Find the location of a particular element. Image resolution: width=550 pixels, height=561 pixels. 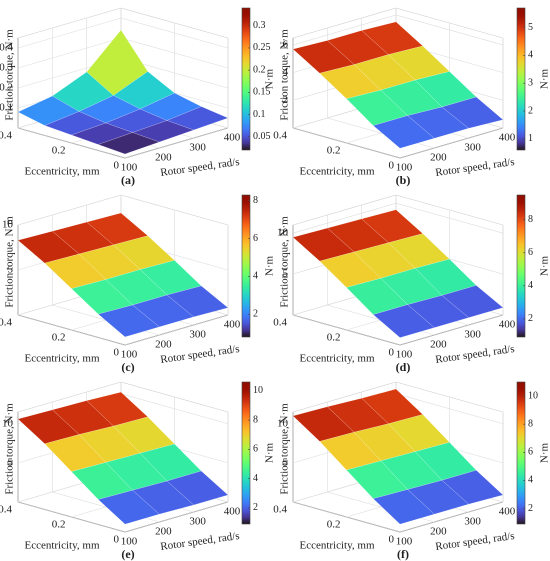

colorbar-tick-label: 0.15 is located at coordinates (262, 92).